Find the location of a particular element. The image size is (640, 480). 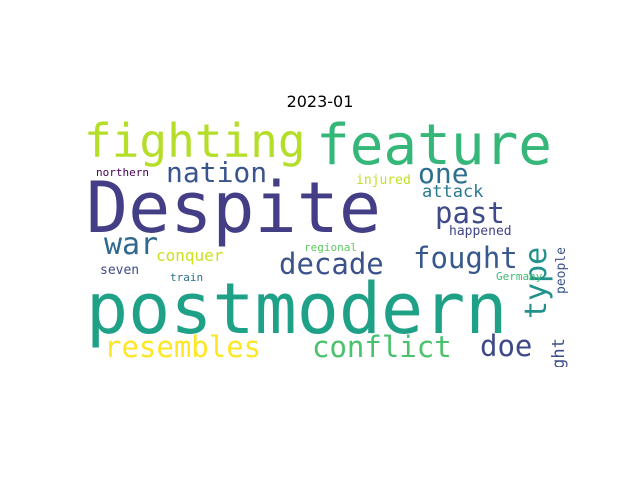

word-germany: Germany is located at coordinates (519, 276).